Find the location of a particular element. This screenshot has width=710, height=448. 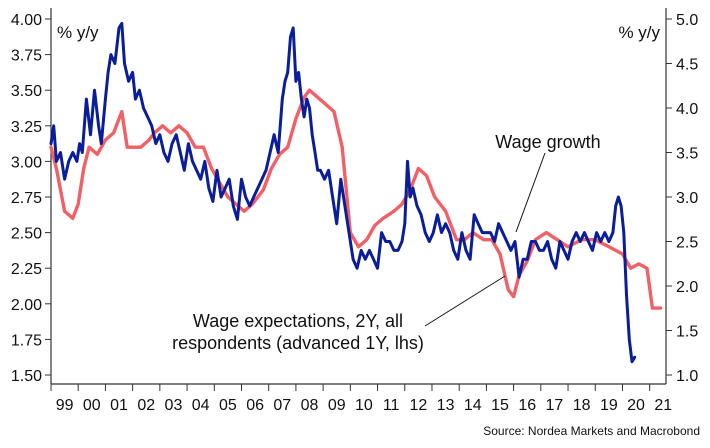

x-tick-label: 21 is located at coordinates (663, 405).